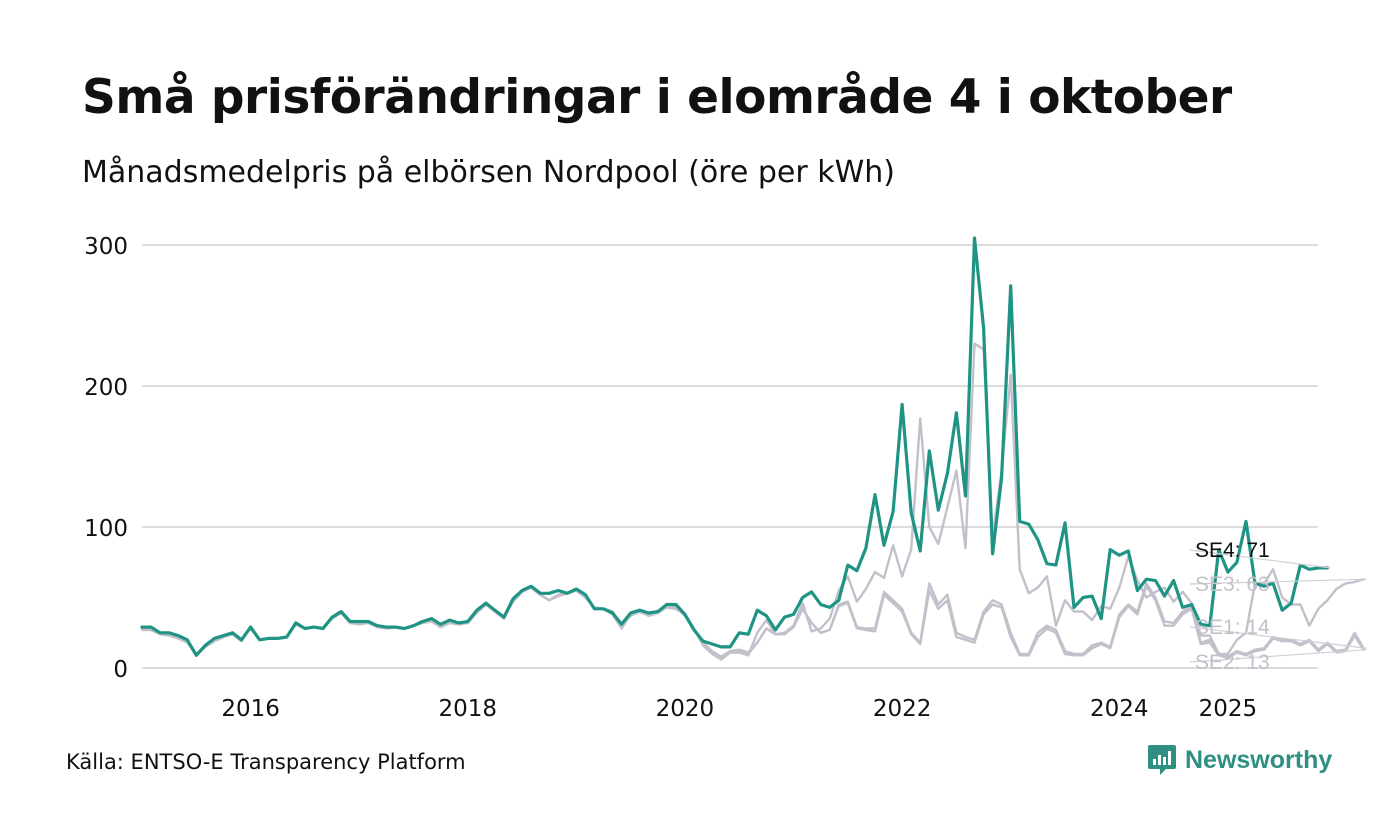  What do you see at coordinates (106, 458) in the screenshot?
I see `y-axis-ticks: 0 100 200 300` at bounding box center [106, 458].